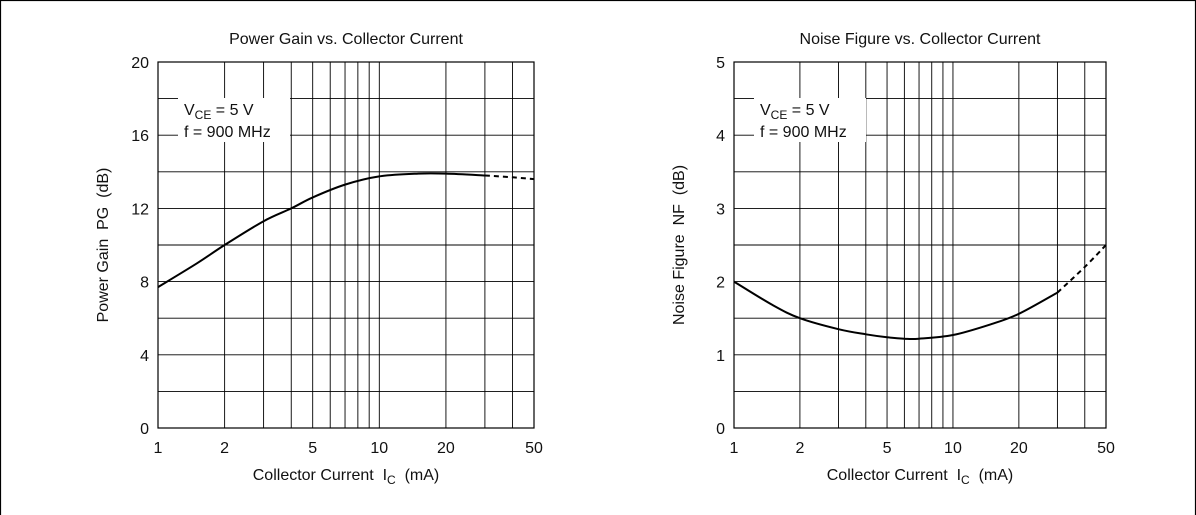 The width and height of the screenshot is (1196, 515). I want to click on y-tick-label: 16, so click(140, 136).